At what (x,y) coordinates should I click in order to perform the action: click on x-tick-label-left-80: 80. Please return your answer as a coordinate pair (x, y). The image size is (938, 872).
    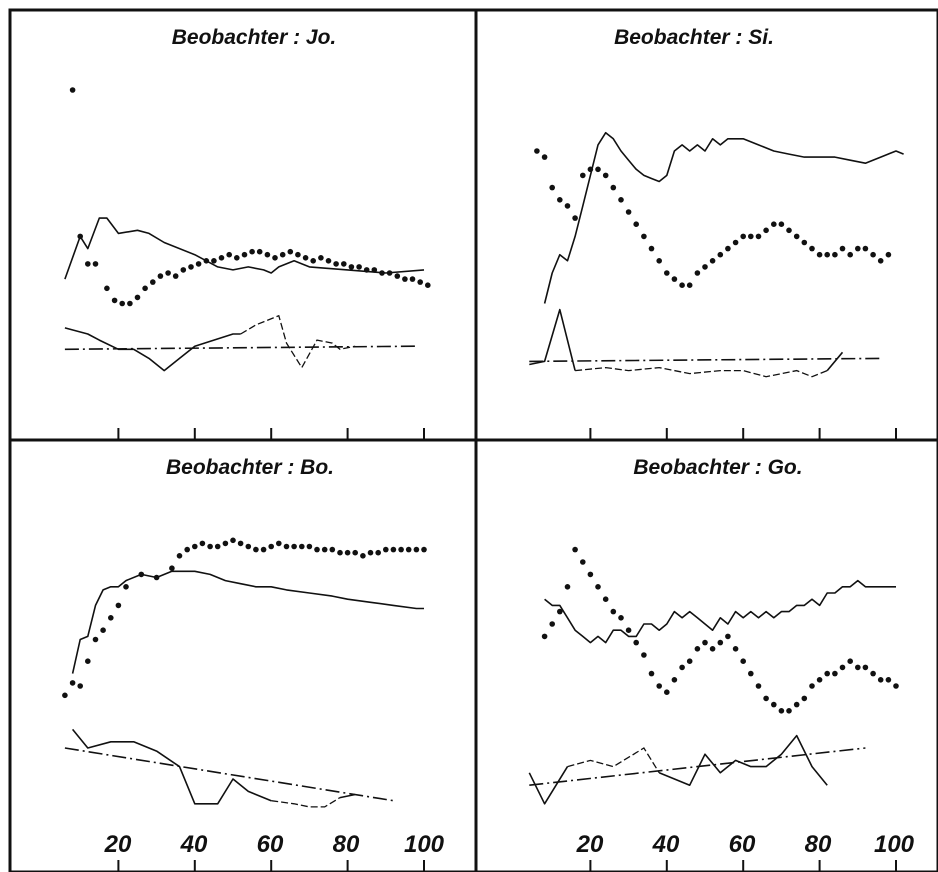
    Looking at the image, I should click on (346, 844).